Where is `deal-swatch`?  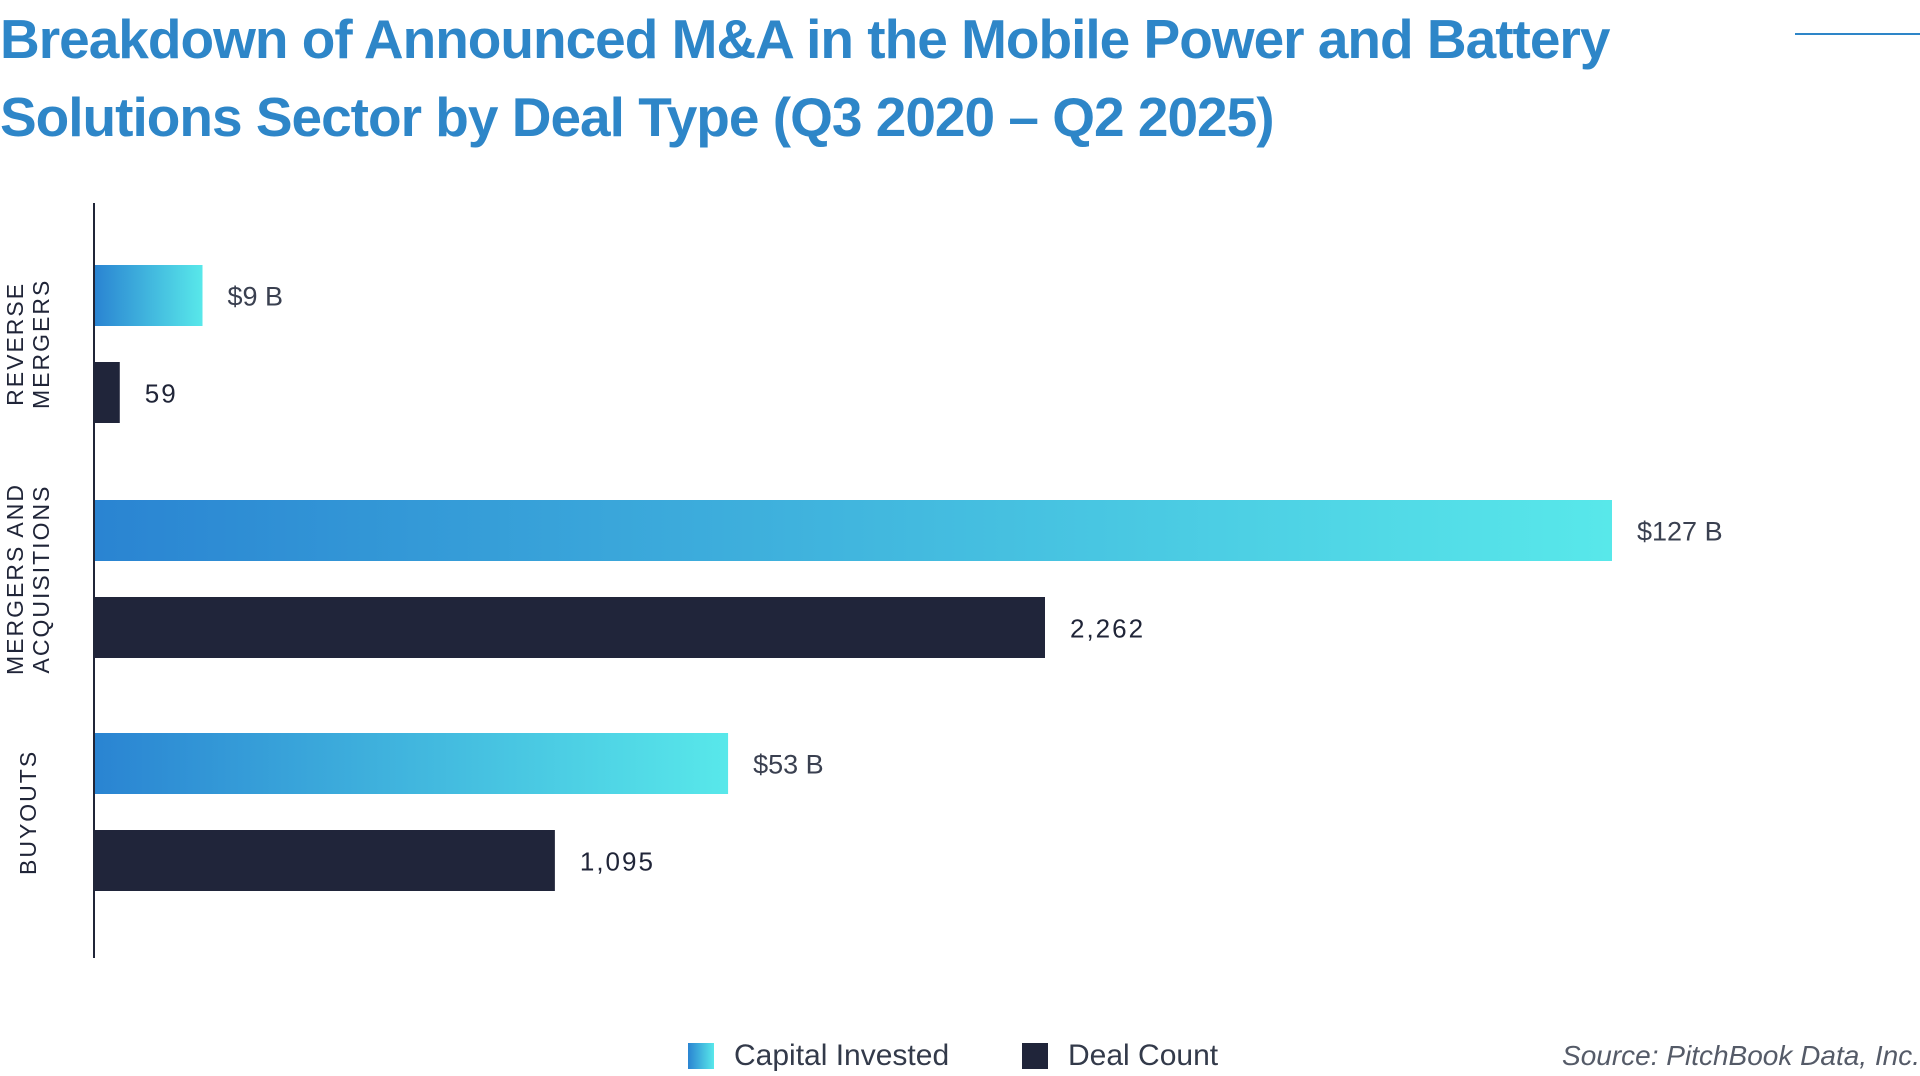 deal-swatch is located at coordinates (1035, 1056).